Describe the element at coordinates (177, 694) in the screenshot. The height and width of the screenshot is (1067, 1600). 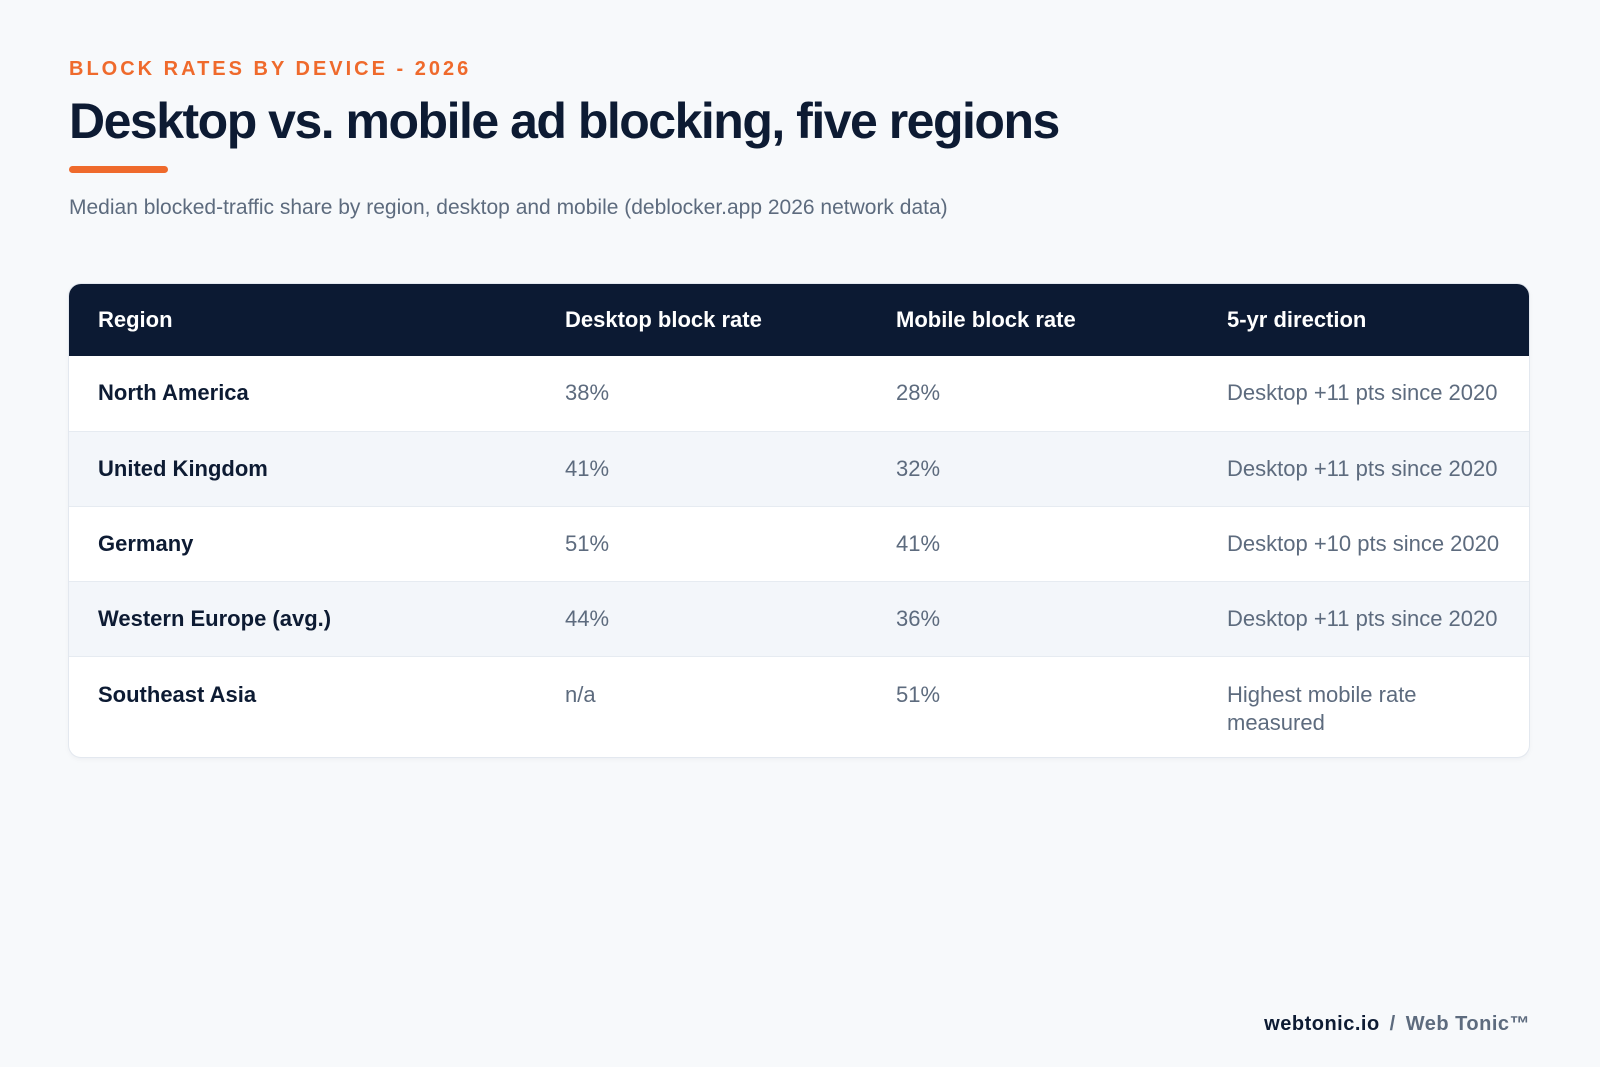
I see `cell-region: Southeast Asia` at that location.